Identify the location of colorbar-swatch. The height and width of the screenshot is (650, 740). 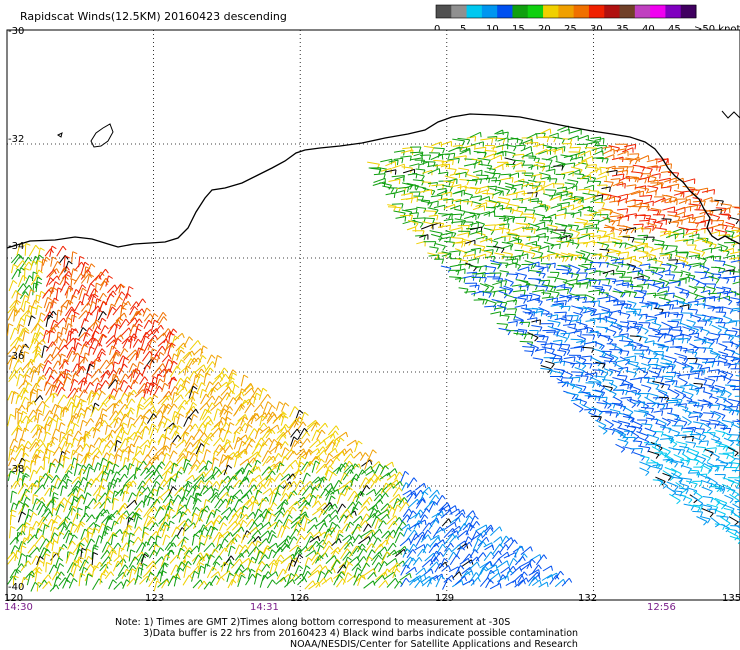
(688, 11).